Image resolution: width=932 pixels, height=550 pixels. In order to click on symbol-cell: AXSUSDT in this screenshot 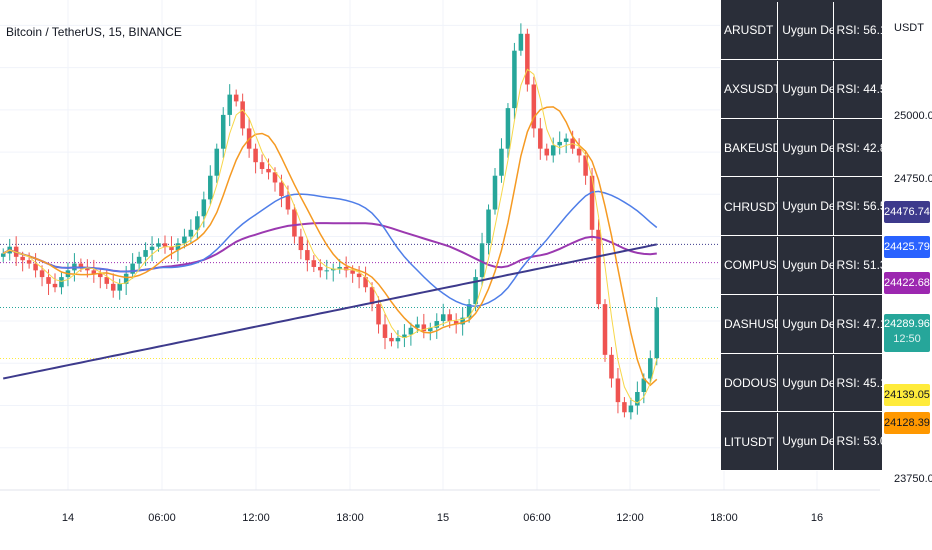, I will do `click(751, 89)`.